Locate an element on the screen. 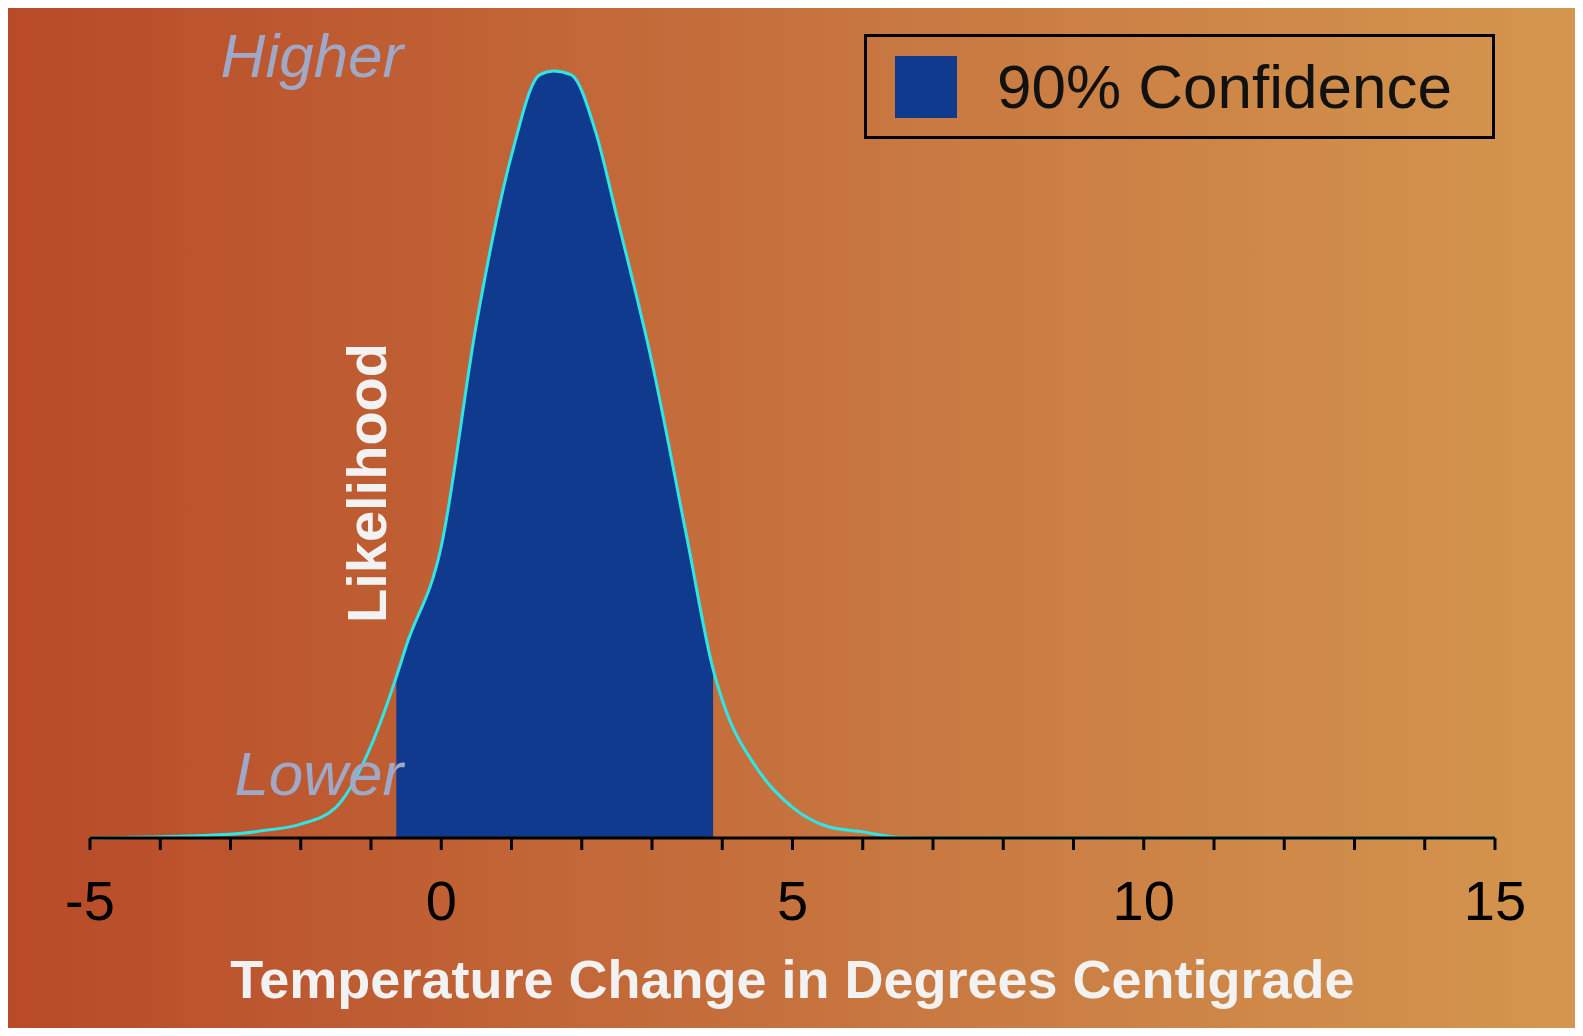  x-axis-title: Temperature Change in Degrees Centigrade is located at coordinates (792, 979).